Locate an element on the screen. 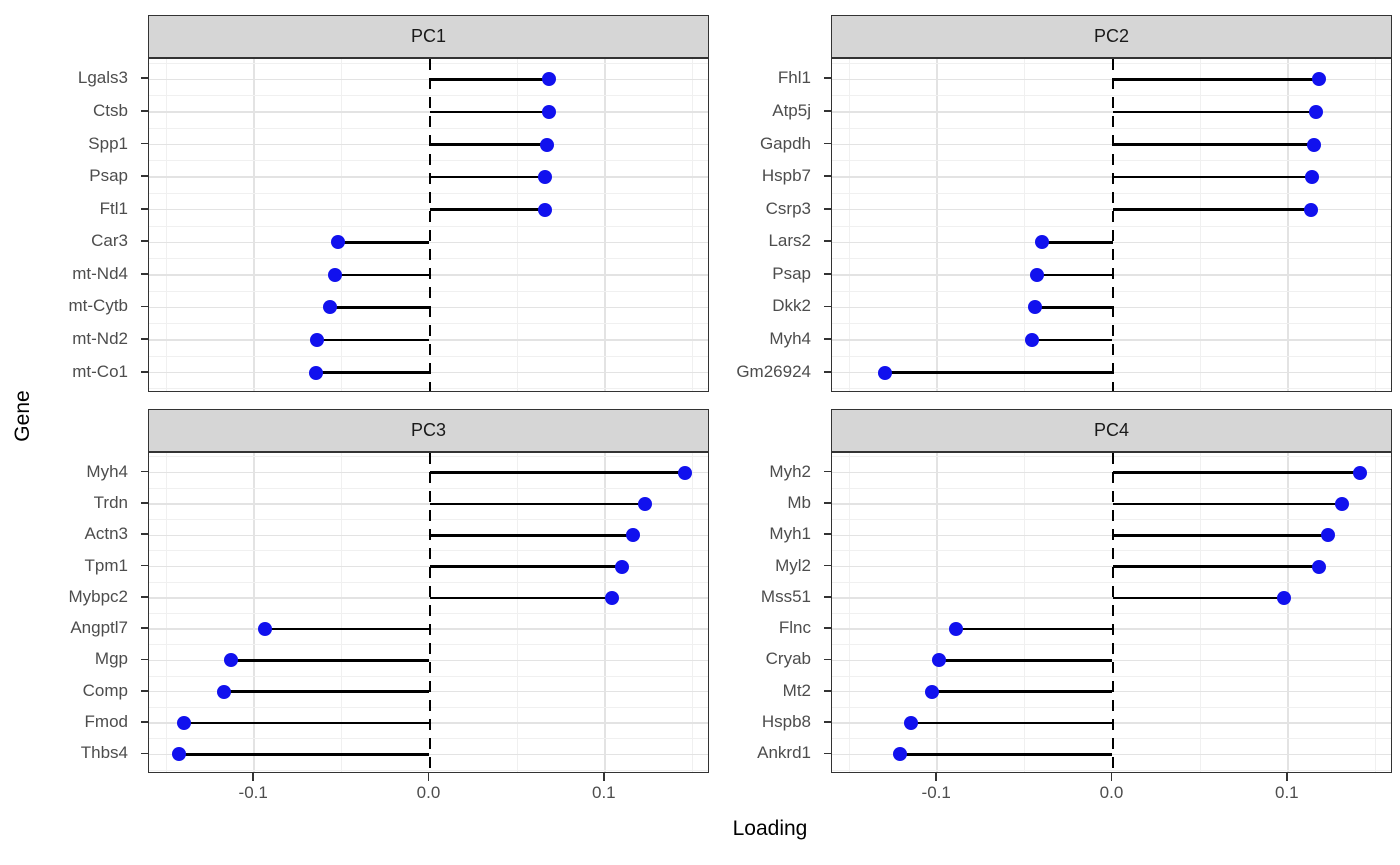 The image size is (1400, 865). facet-strip-pc4: PC4 is located at coordinates (1111, 430).